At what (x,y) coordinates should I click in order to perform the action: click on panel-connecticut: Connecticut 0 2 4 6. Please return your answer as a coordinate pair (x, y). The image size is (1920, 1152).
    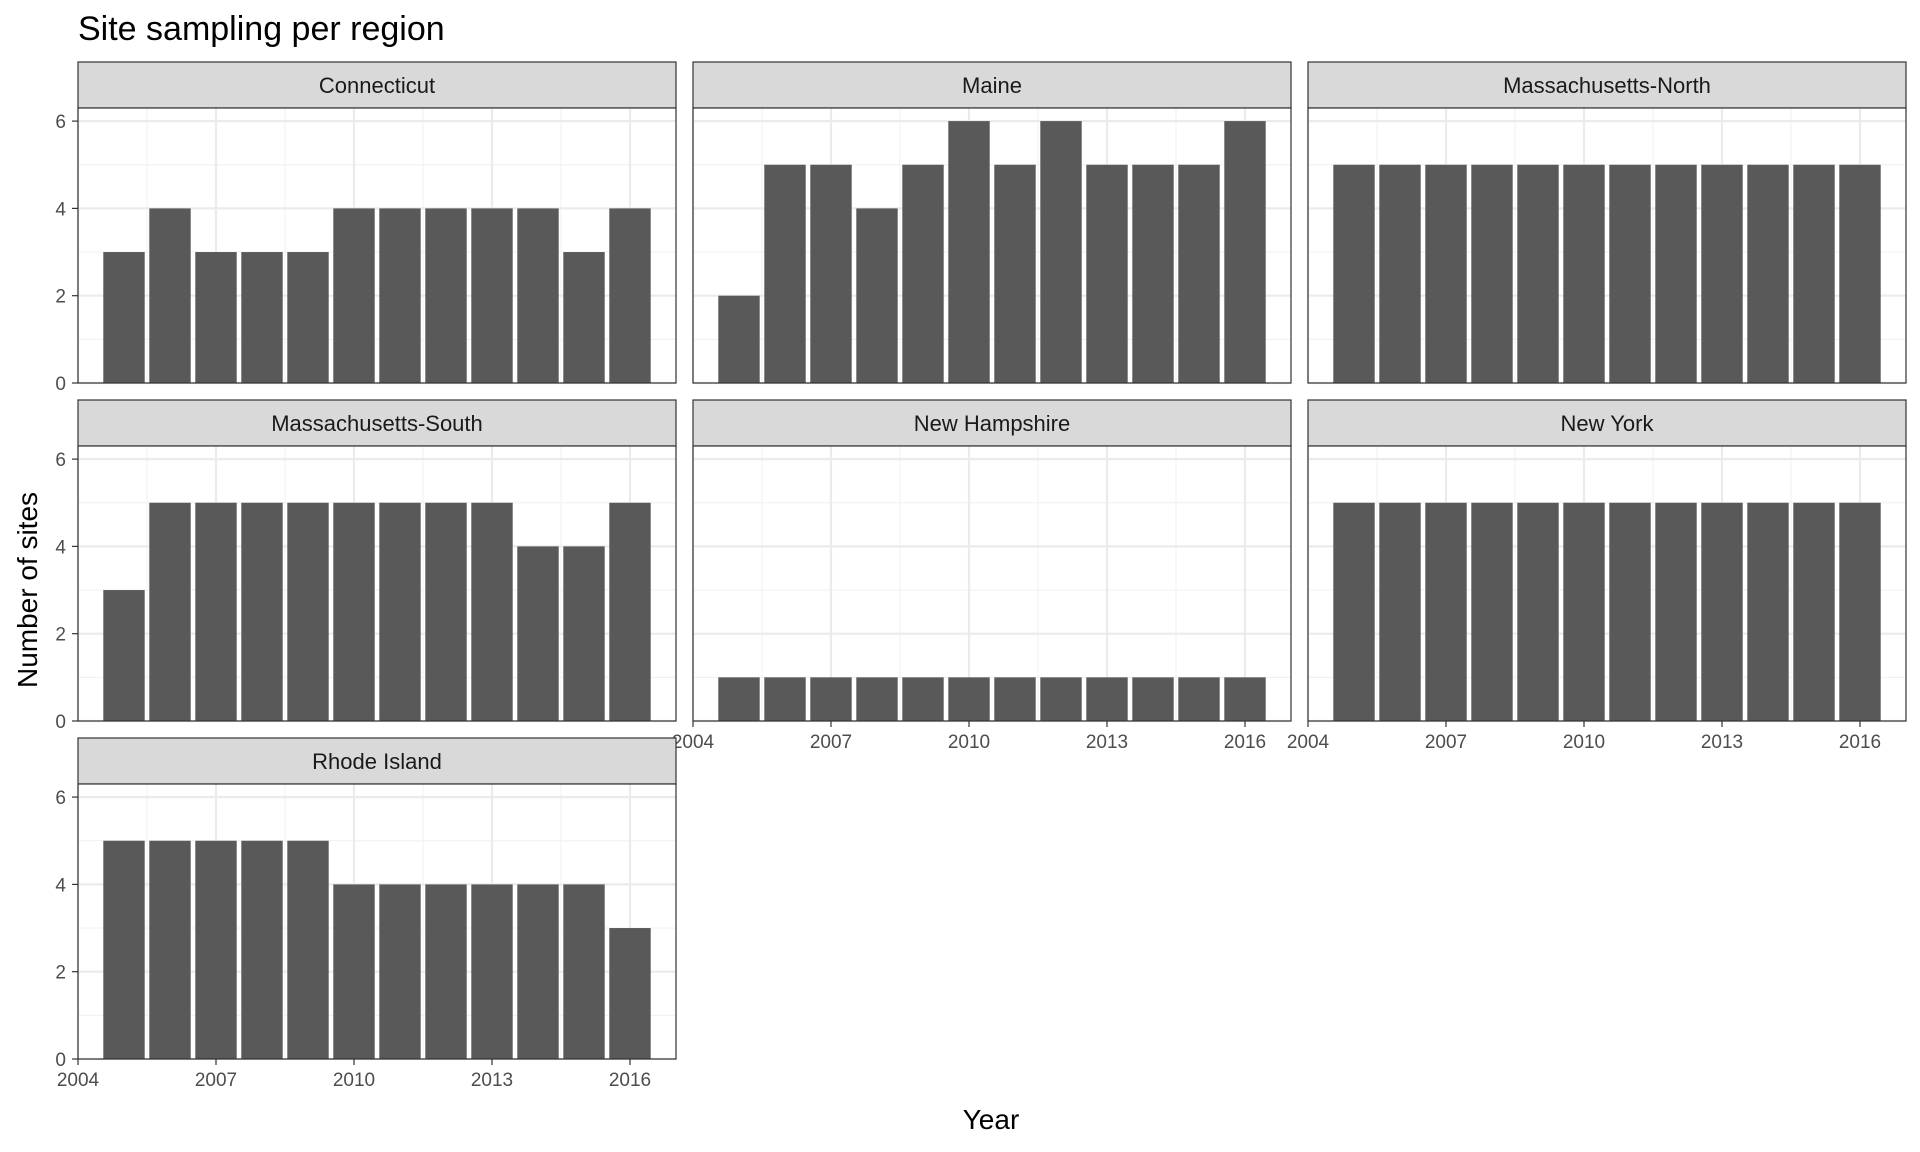
    Looking at the image, I should click on (366, 228).